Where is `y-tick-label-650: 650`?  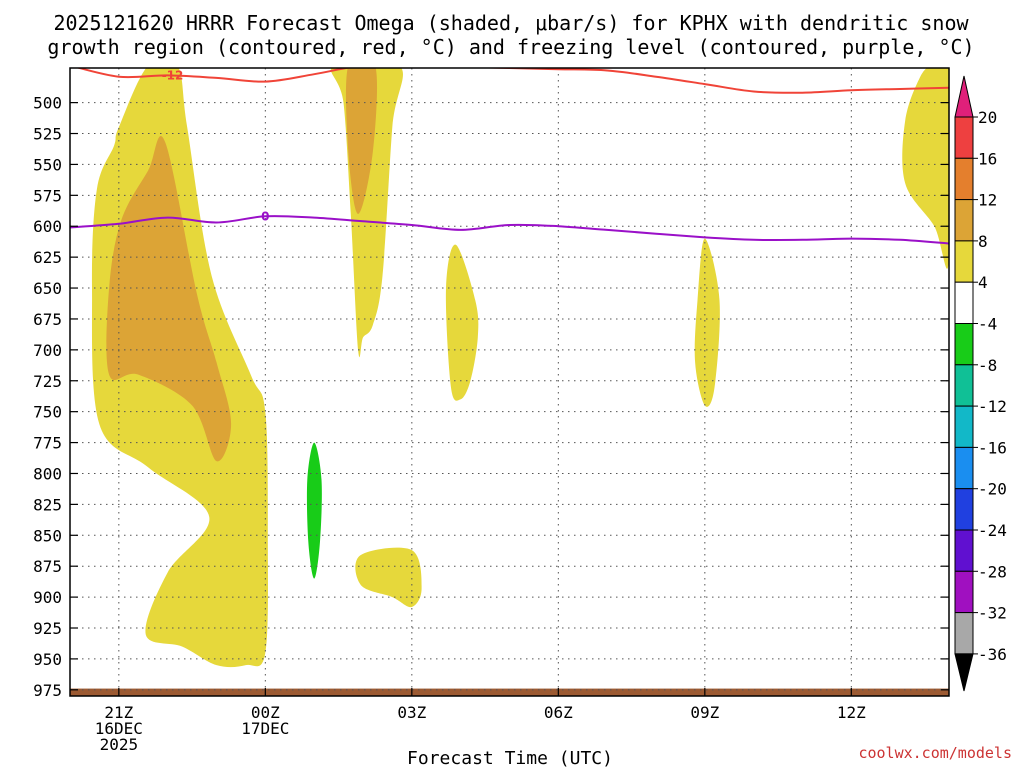 y-tick-label-650: 650 is located at coordinates (47, 288).